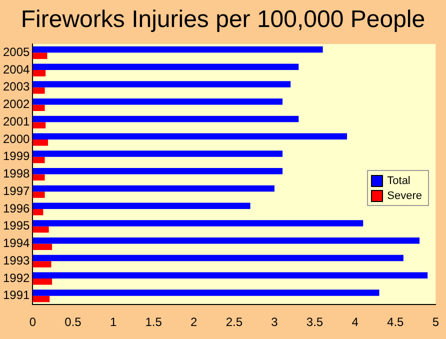 This screenshot has width=446, height=339. What do you see at coordinates (274, 322) in the screenshot?
I see `x-tick-label: 3` at bounding box center [274, 322].